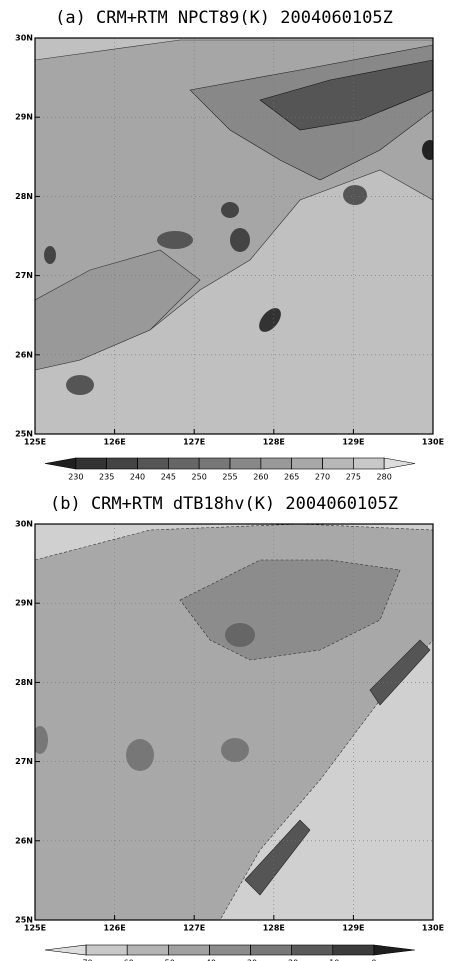 This screenshot has height=961, width=449. Describe the element at coordinates (373, 960) in the screenshot. I see `colorbar-label: 0` at that location.